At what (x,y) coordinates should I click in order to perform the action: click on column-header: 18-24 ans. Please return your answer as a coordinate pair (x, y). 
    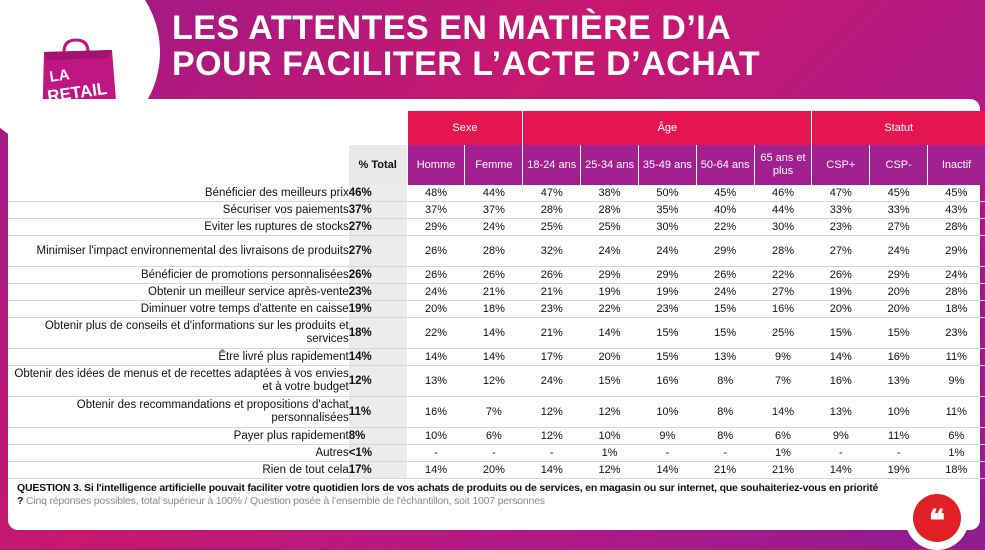
    Looking at the image, I should click on (551, 165).